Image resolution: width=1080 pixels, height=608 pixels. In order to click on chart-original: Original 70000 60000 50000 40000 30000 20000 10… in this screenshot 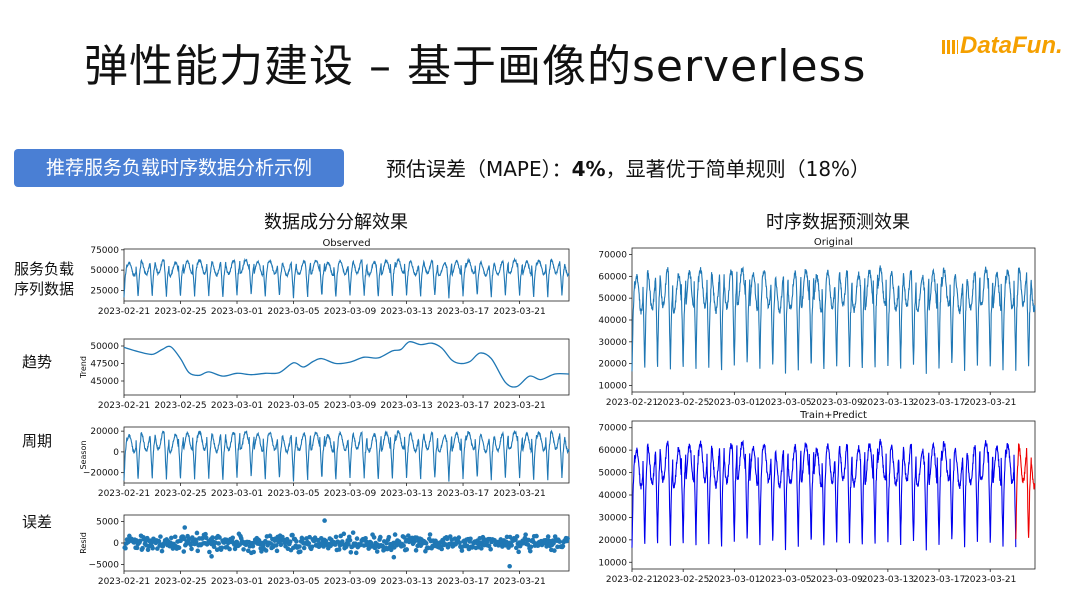, I will do `click(817, 322)`.